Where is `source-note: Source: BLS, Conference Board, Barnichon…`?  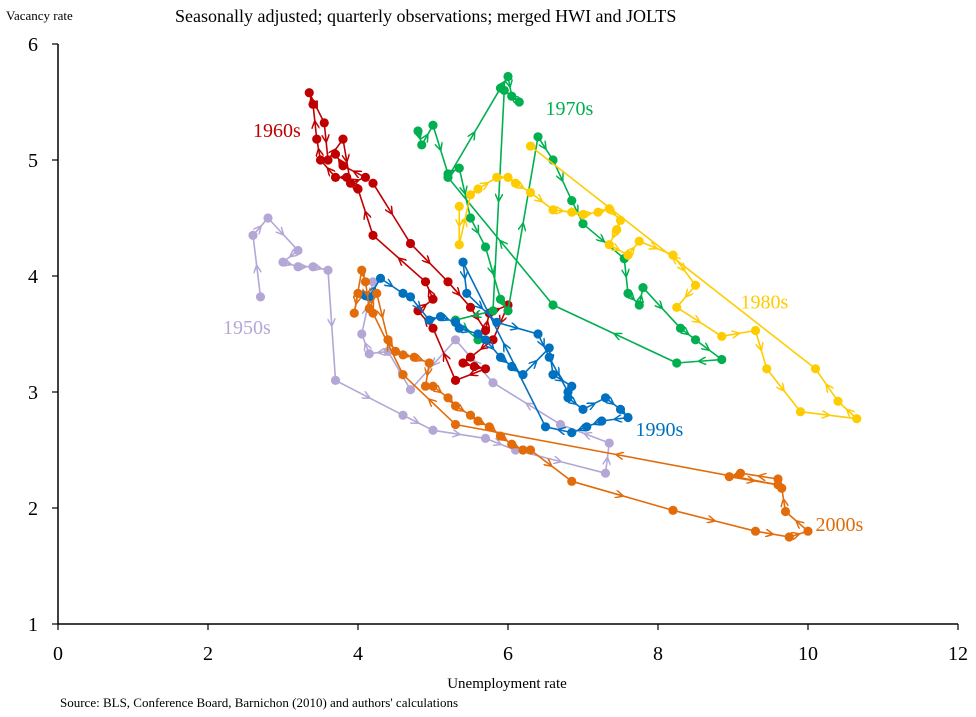
source-note: Source: BLS, Conference Board, Barnichon… is located at coordinates (259, 702).